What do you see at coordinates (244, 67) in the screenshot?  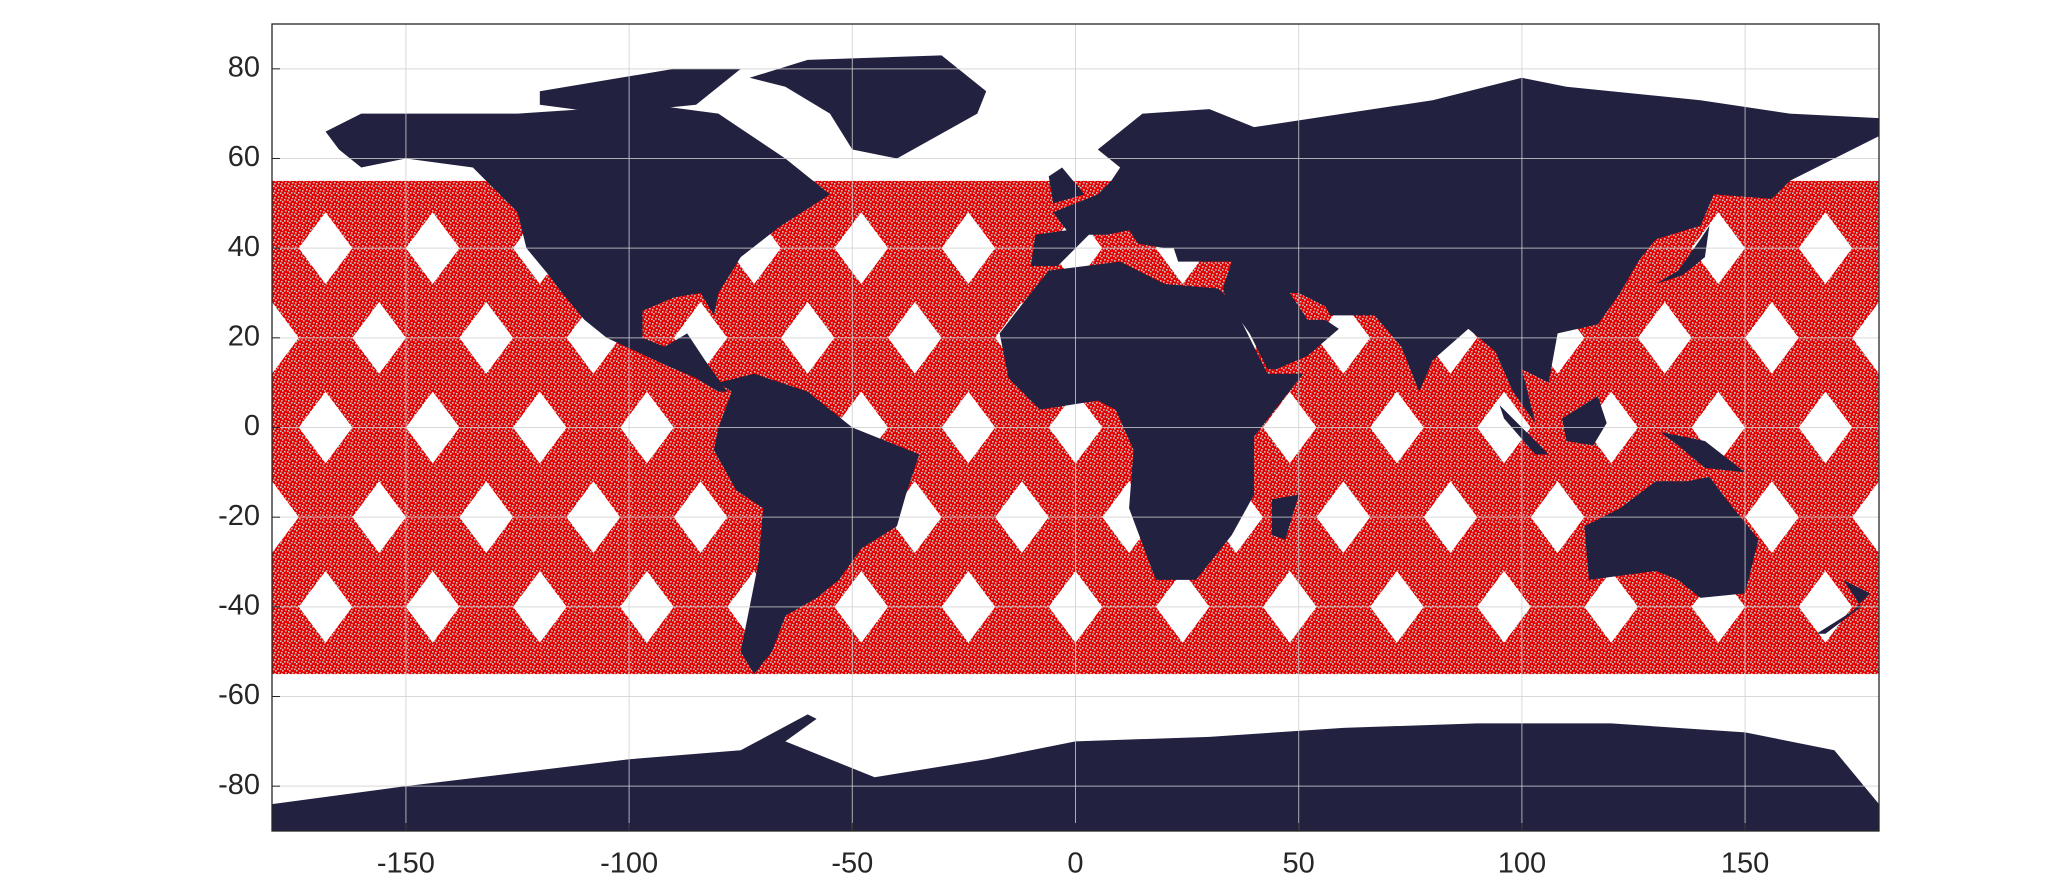 I see `y-tick-label: 80` at bounding box center [244, 67].